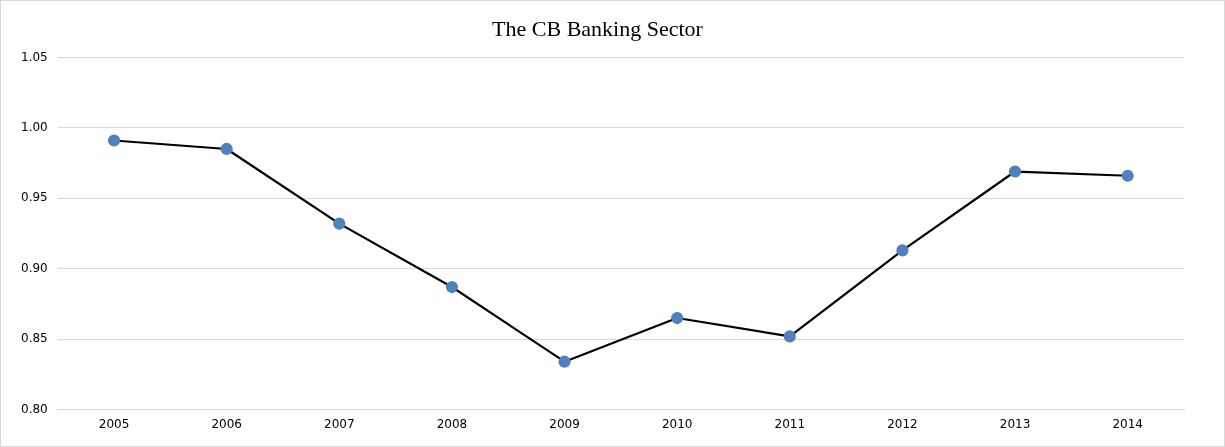 This screenshot has height=447, width=1225. I want to click on y-tick-label: 0.85, so click(34, 338).